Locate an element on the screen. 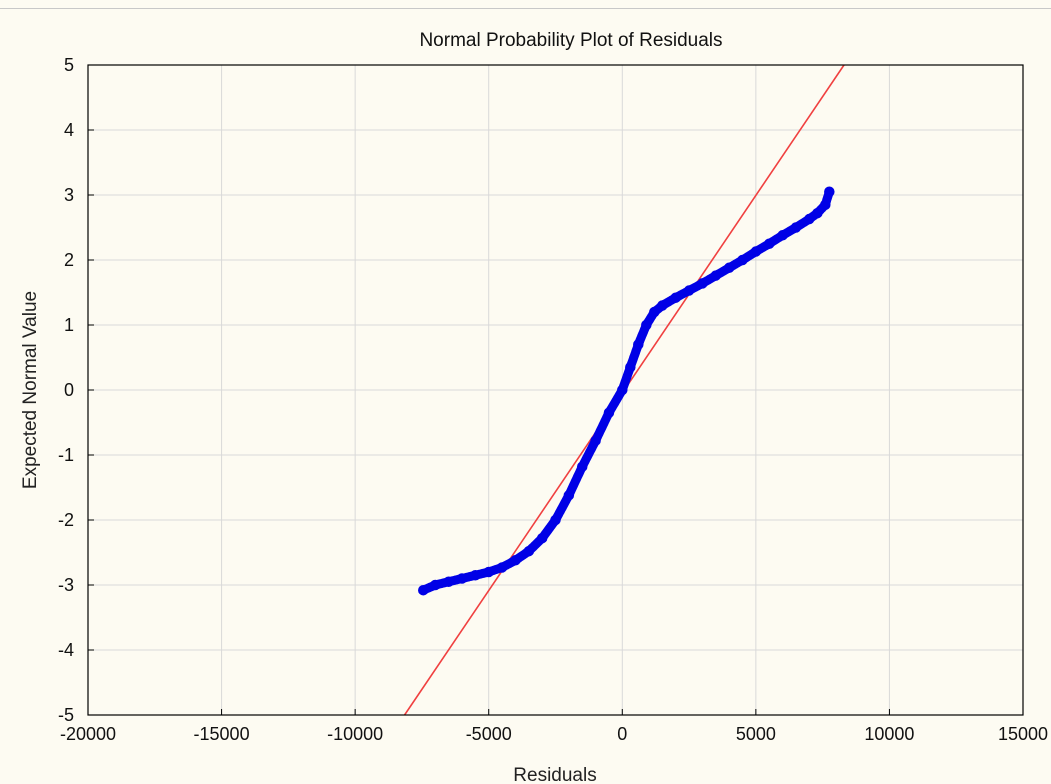 Image resolution: width=1051 pixels, height=784 pixels. x-tick-label: -15000 is located at coordinates (222, 734).